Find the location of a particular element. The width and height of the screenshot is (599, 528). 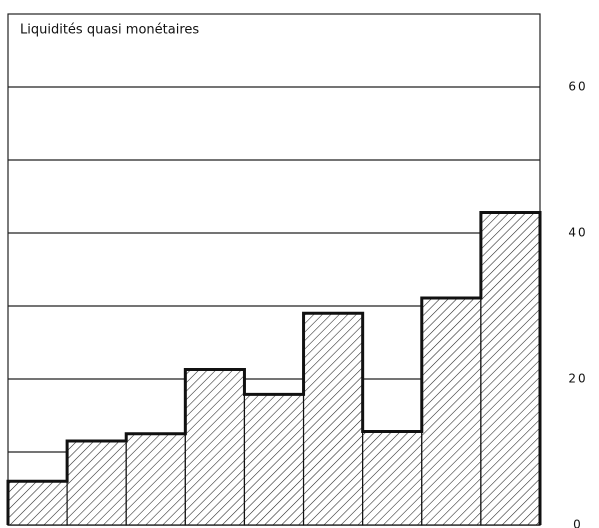

y-tick-label: 20 is located at coordinates (577, 379).